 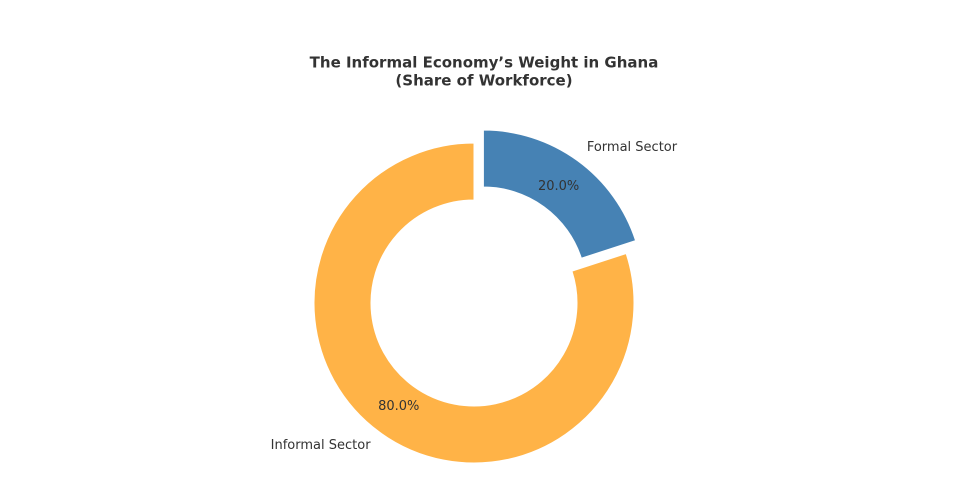 What do you see at coordinates (632, 147) in the screenshot?
I see `slice-label: Formal Sector` at bounding box center [632, 147].